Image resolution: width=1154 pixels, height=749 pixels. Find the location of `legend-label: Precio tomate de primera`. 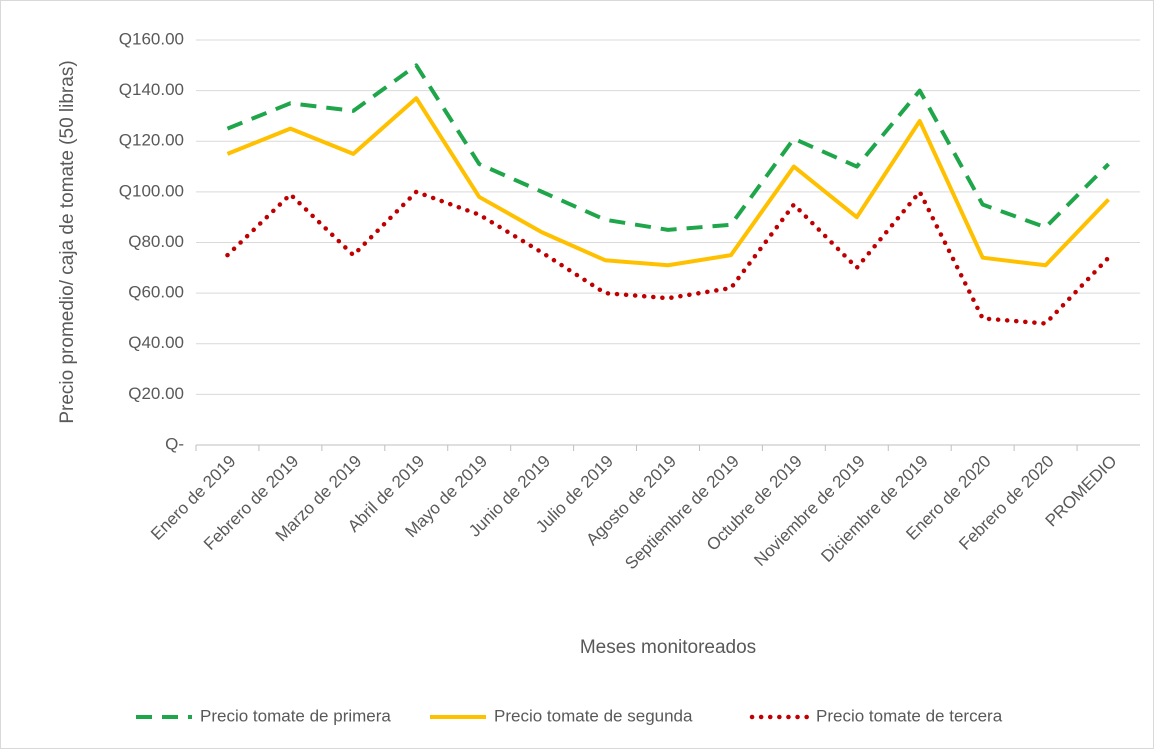

legend-label: Precio tomate de primera is located at coordinates (295, 715).